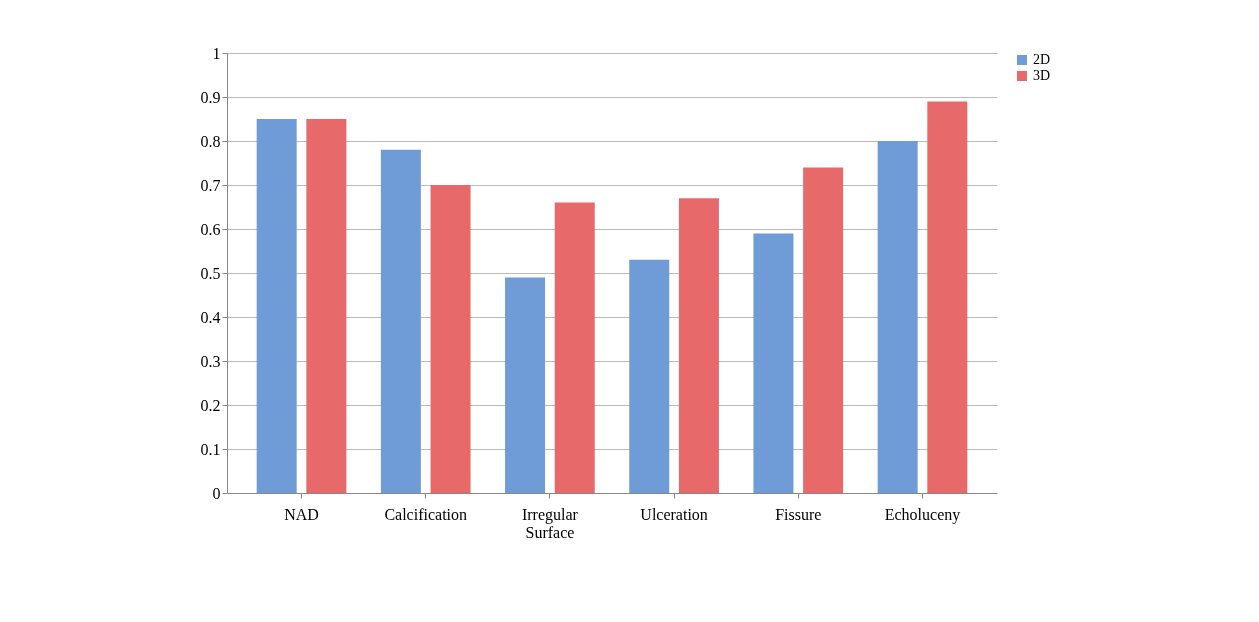 The height and width of the screenshot is (622, 1259). What do you see at coordinates (922, 514) in the screenshot?
I see `x-tick-label: Echoluceny` at bounding box center [922, 514].